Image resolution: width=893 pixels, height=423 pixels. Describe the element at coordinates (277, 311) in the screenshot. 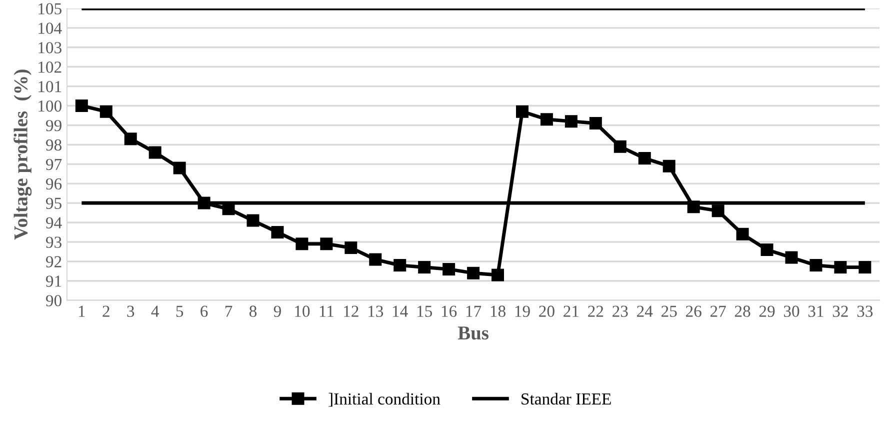

I see `x-tick-label: 9` at that location.